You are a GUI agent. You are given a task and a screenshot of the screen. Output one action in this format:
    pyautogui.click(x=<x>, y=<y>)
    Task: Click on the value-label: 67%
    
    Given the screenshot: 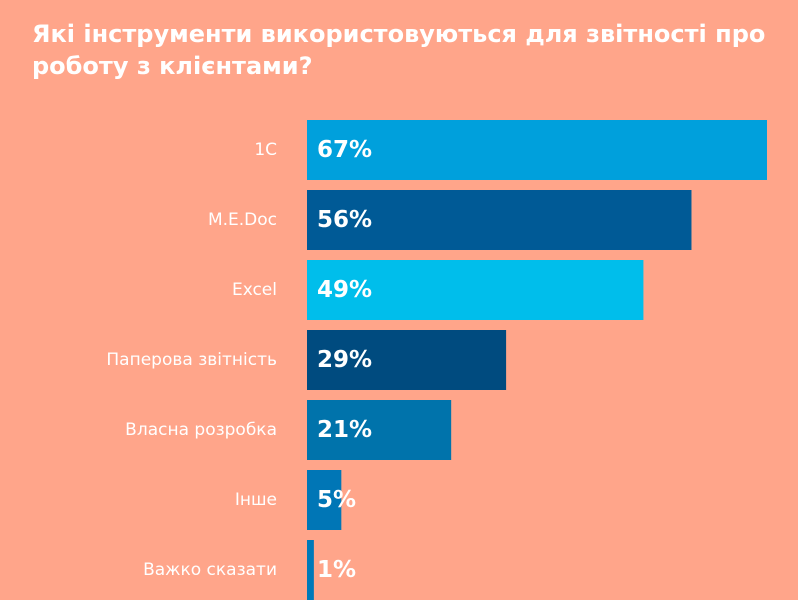 What is the action you would take?
    pyautogui.click(x=344, y=150)
    